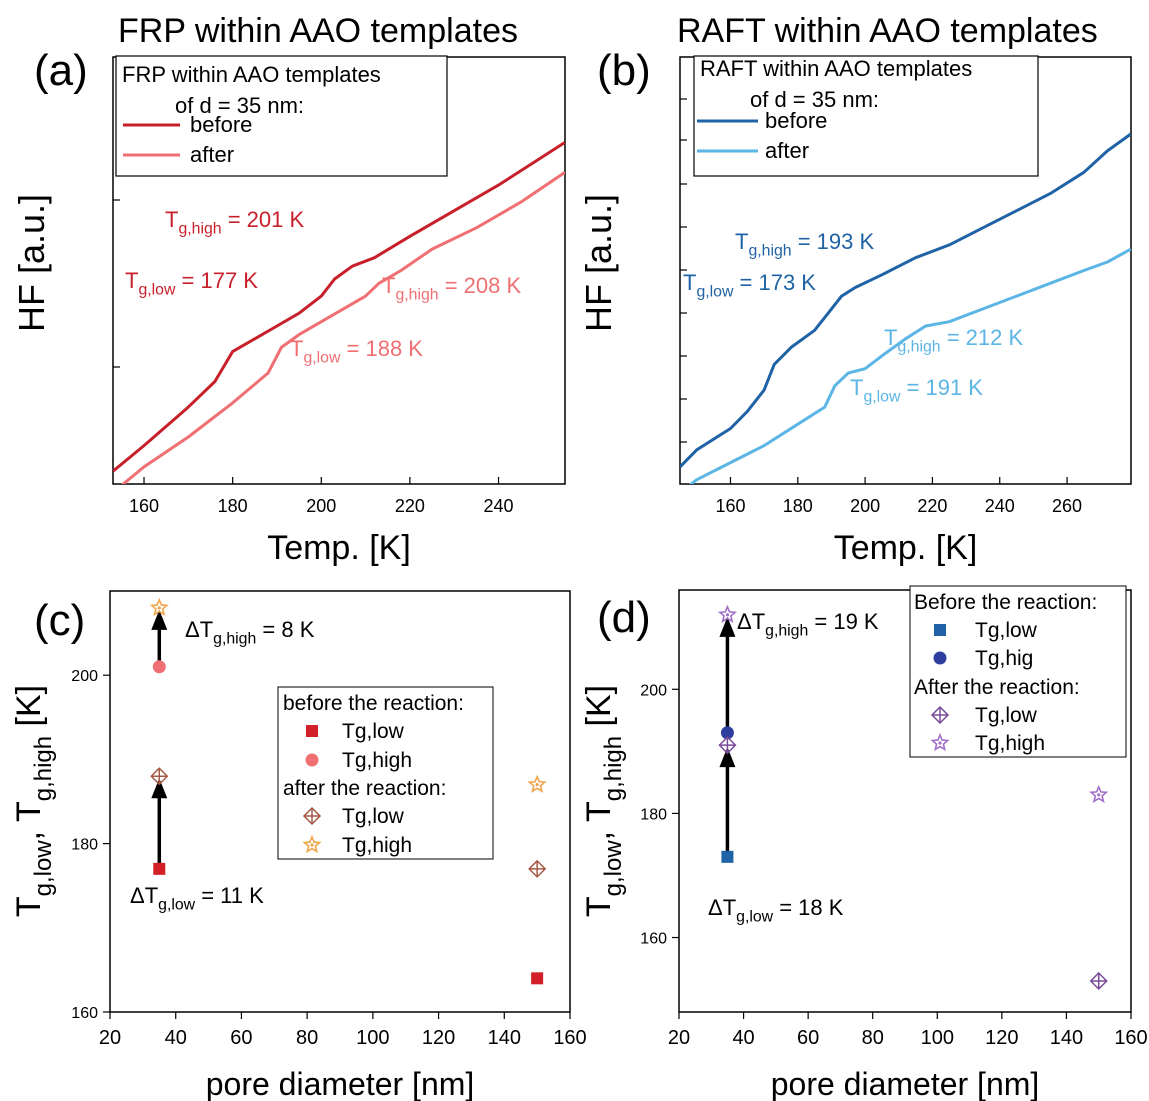 This screenshot has width=1149, height=1101. Describe the element at coordinates (743, 1038) in the screenshot. I see `panel-d-x-tick-label: 40` at that location.